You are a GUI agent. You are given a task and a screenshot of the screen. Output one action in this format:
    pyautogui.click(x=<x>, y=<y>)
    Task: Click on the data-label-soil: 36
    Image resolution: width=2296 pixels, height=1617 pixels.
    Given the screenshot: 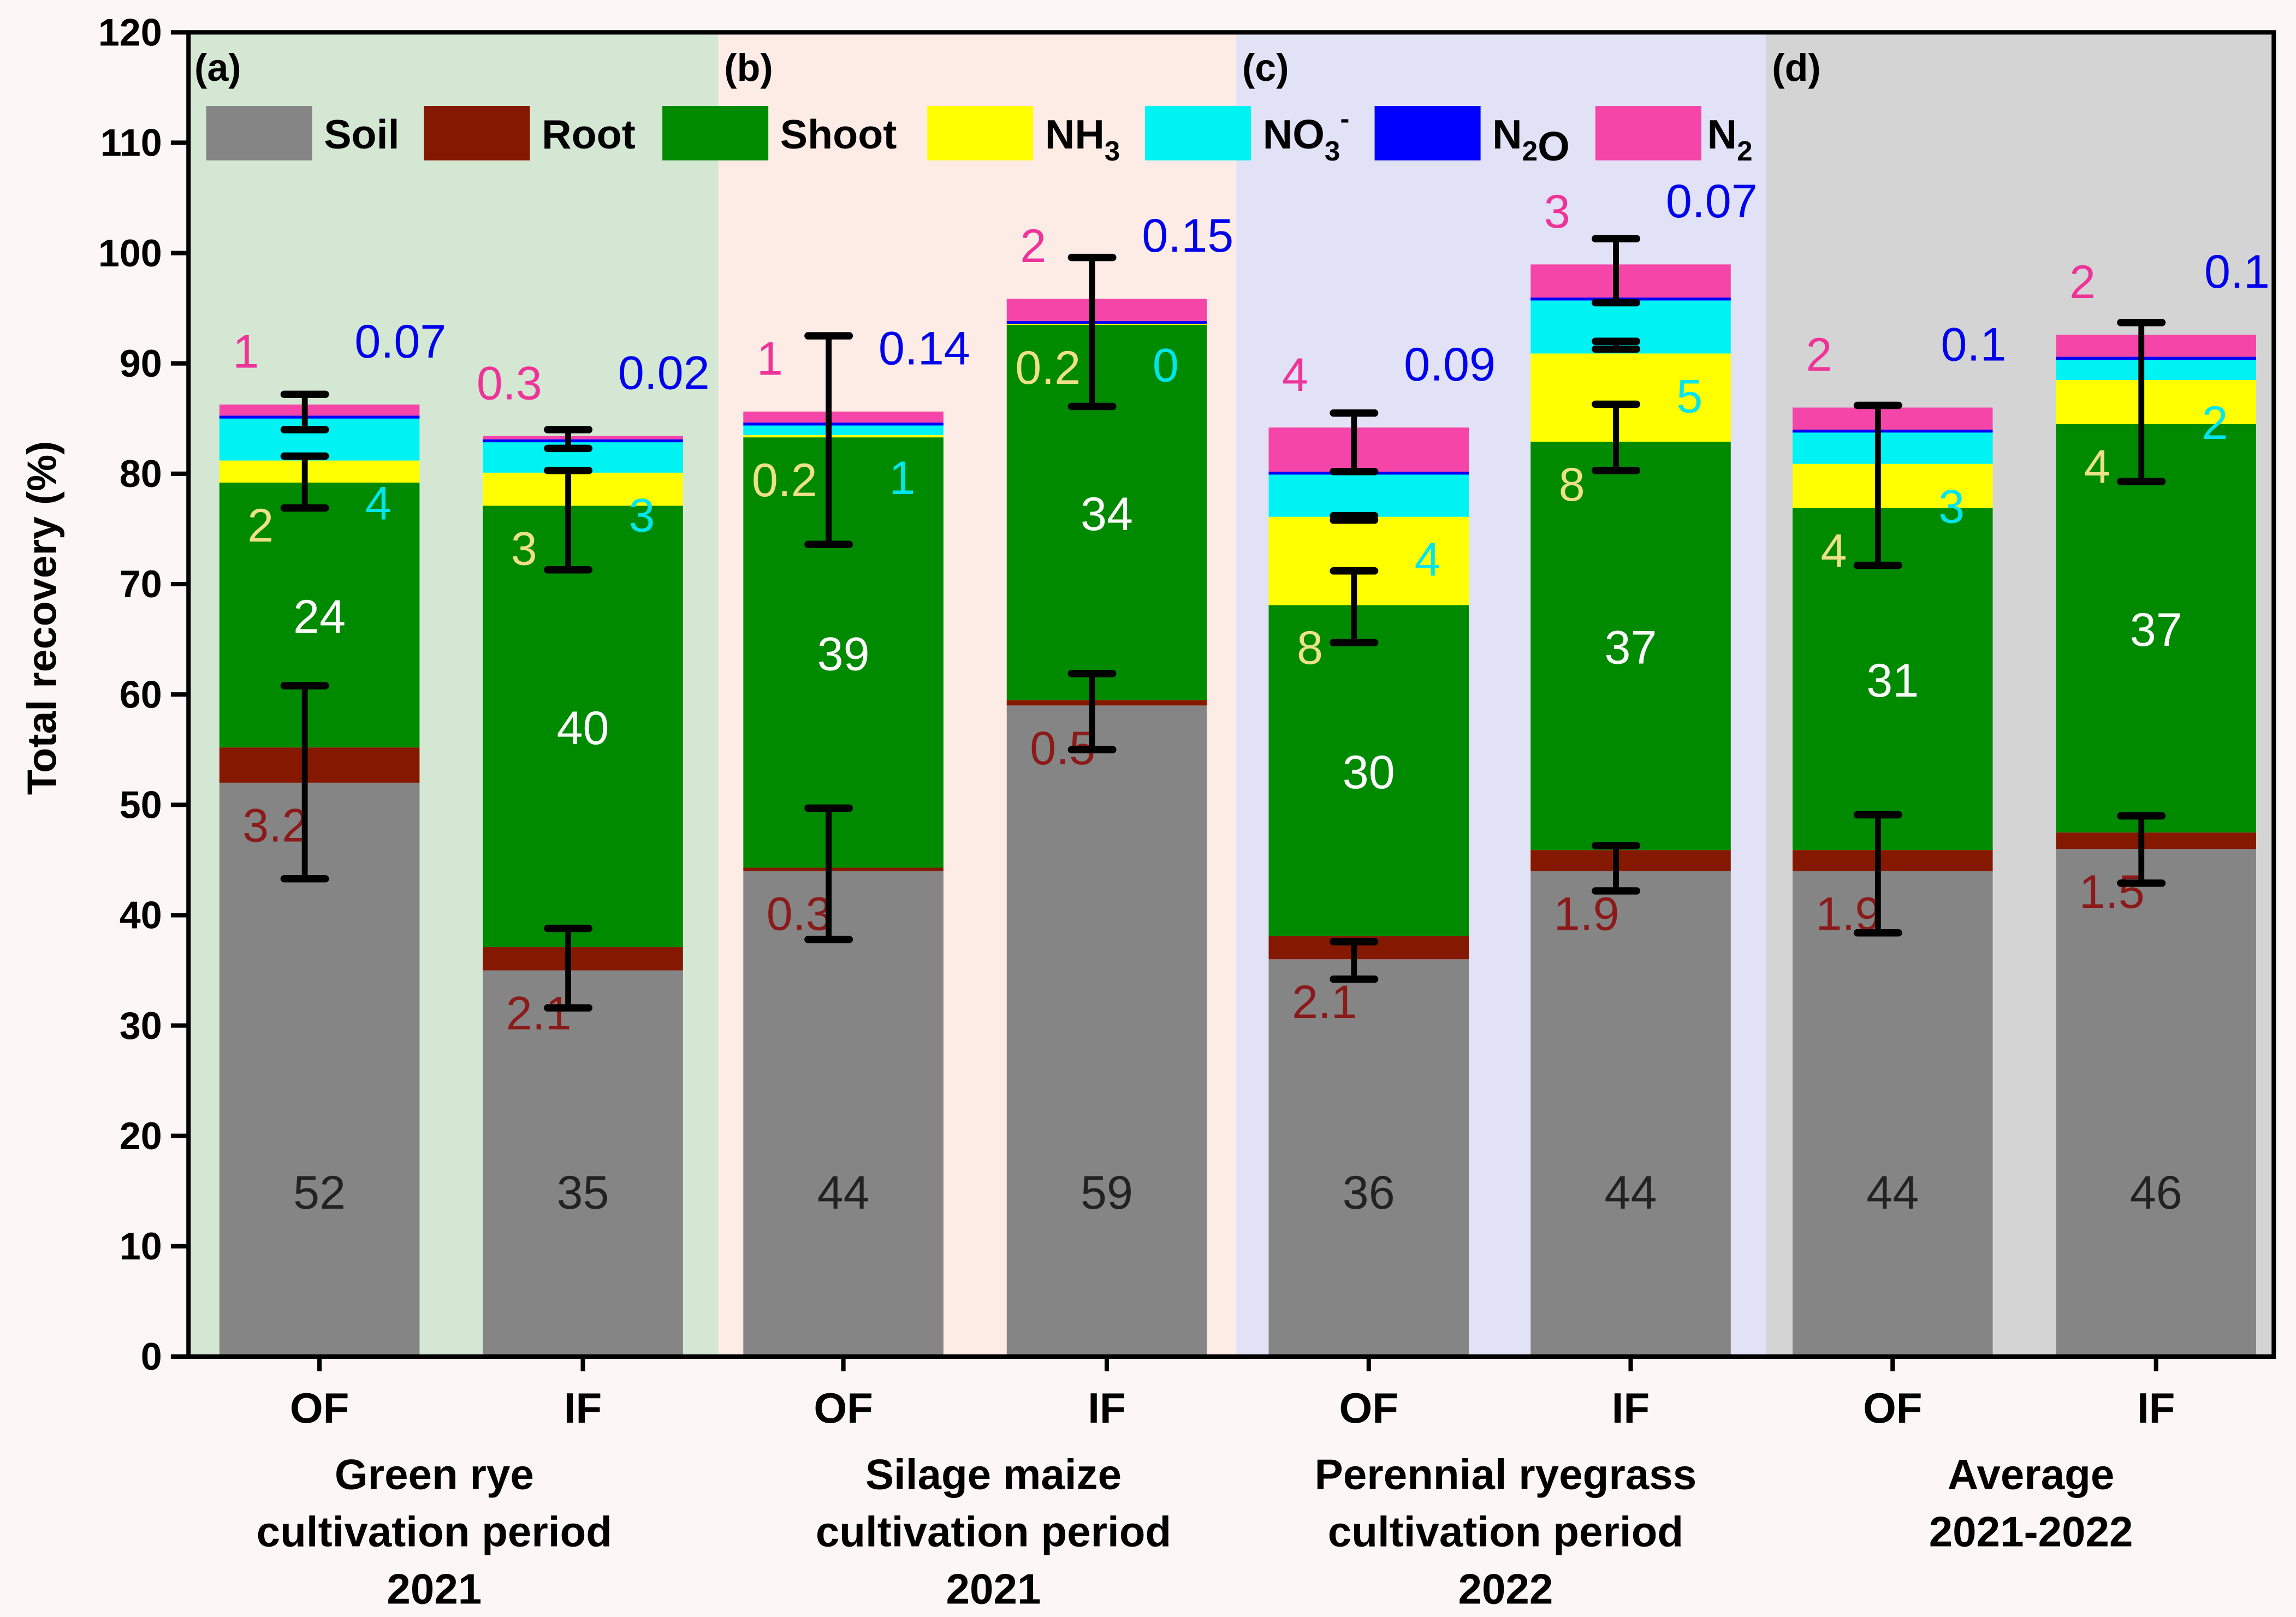 What is the action you would take?
    pyautogui.click(x=1369, y=1193)
    